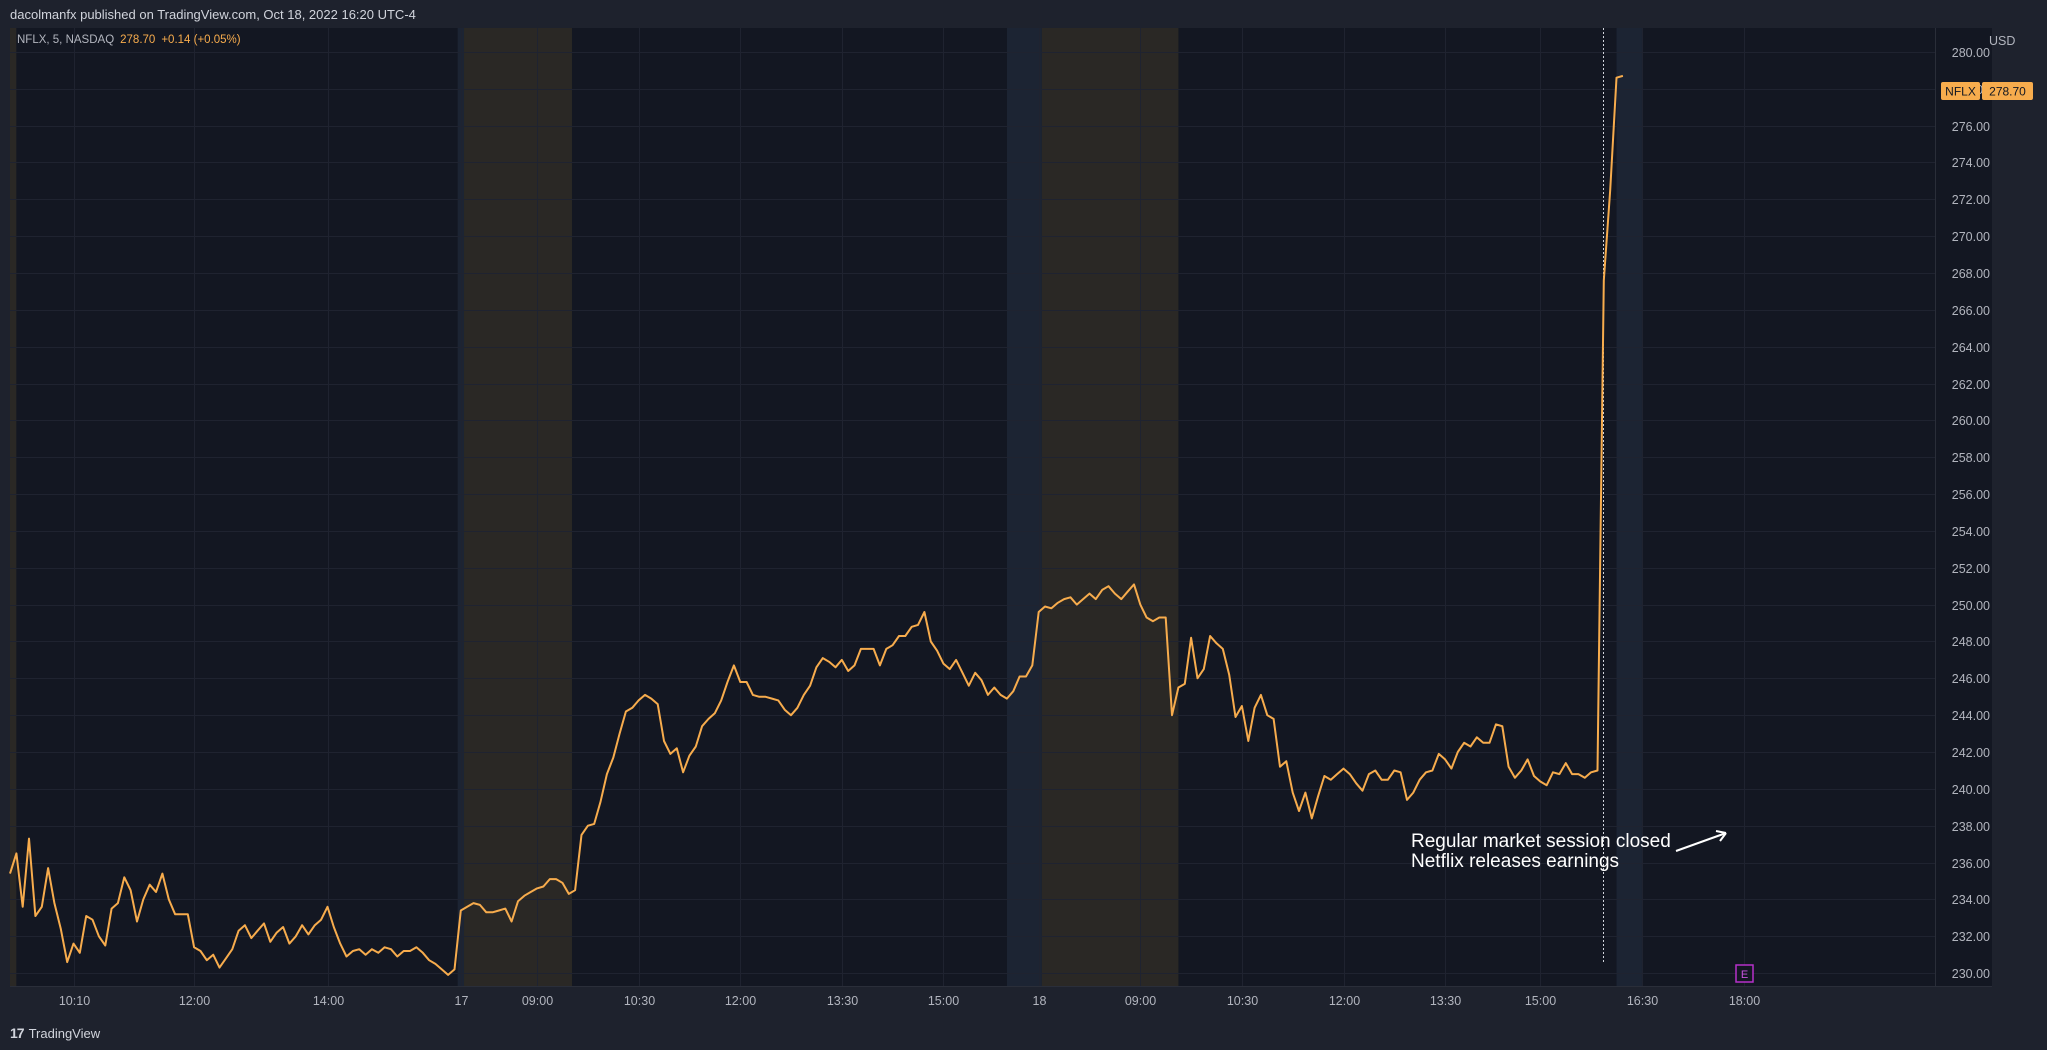  Describe the element at coordinates (1040, 1001) in the screenshot. I see `x-tick-label: 18` at that location.